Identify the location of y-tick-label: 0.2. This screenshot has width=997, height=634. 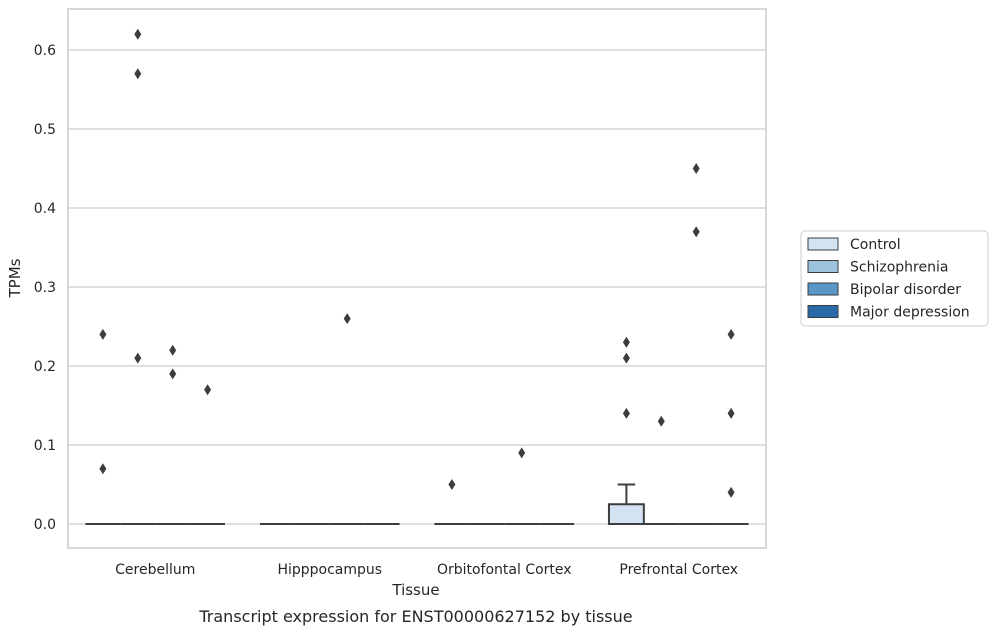
(45, 367).